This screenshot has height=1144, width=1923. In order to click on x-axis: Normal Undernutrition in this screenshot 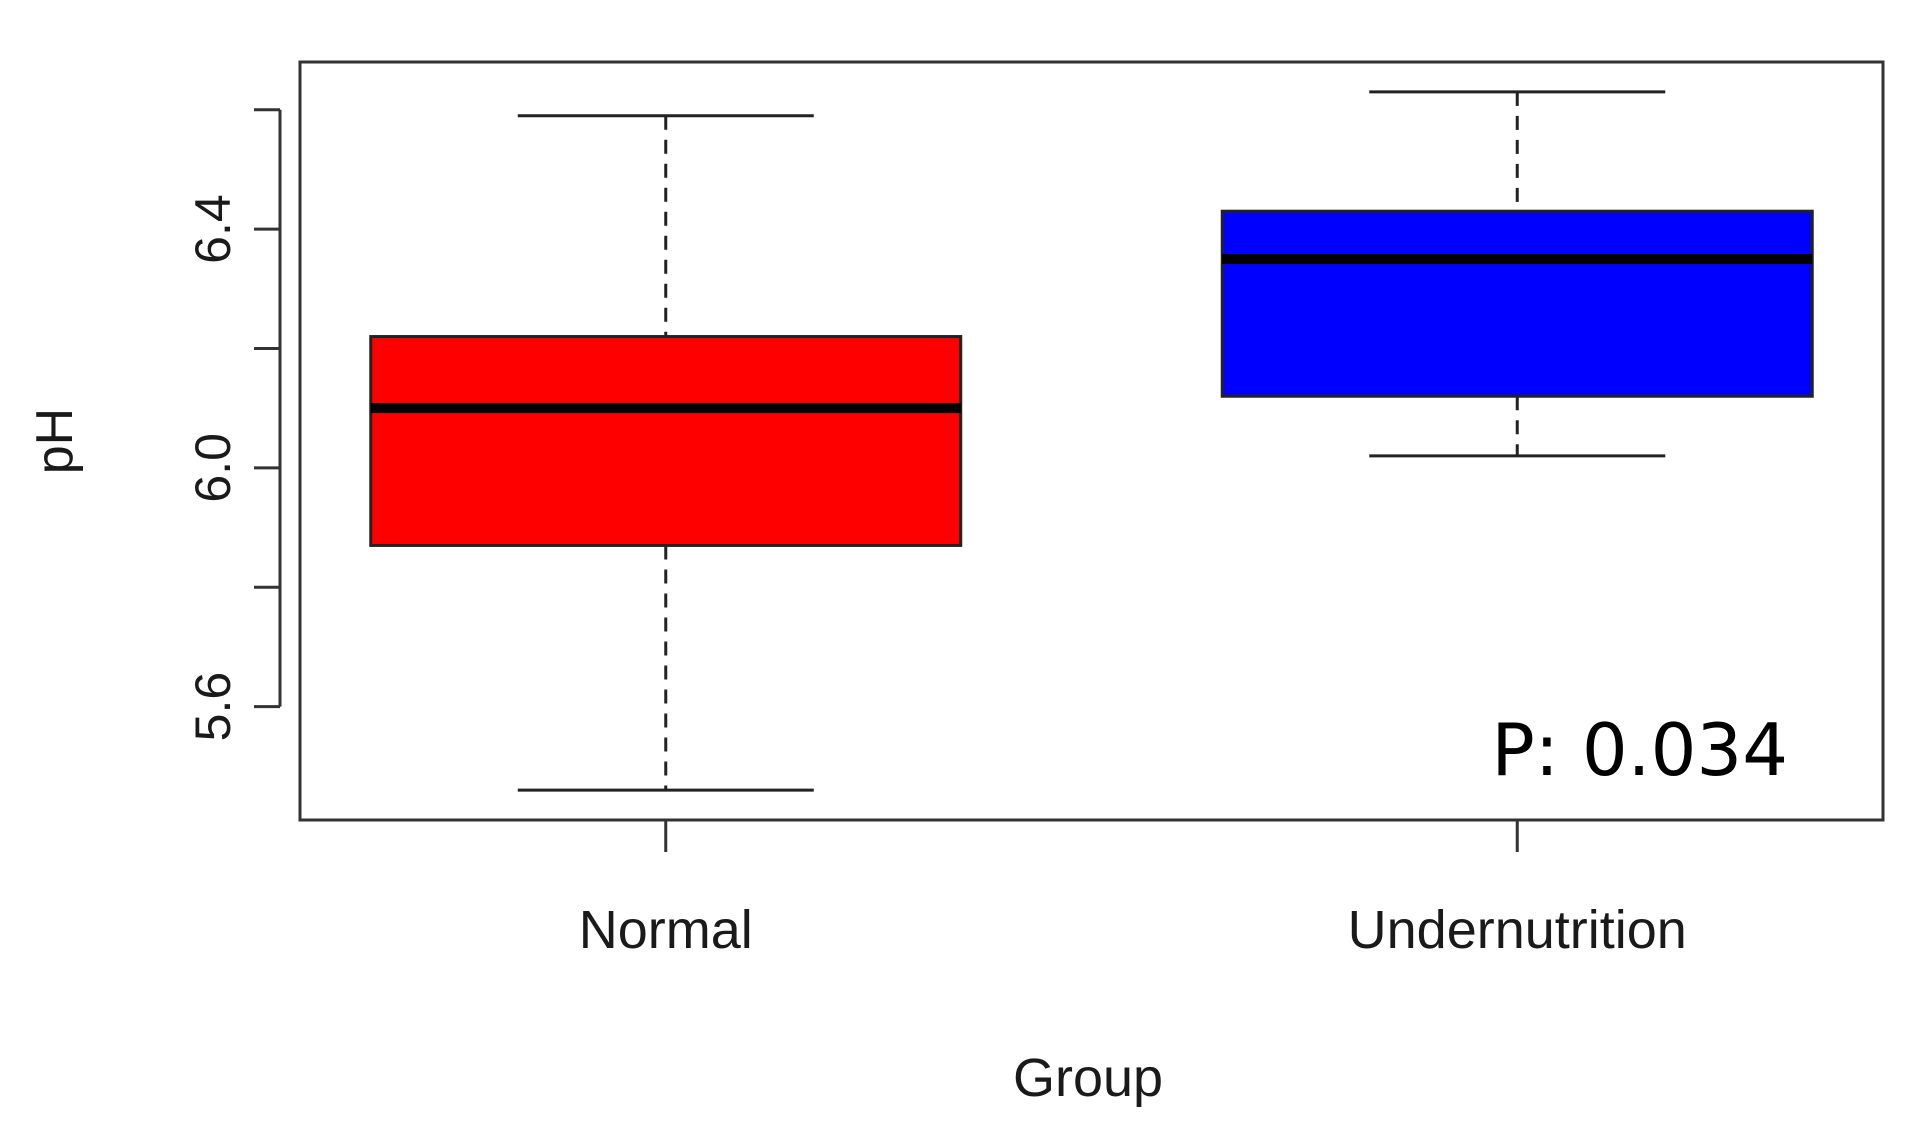, I will do `click(1133, 890)`.